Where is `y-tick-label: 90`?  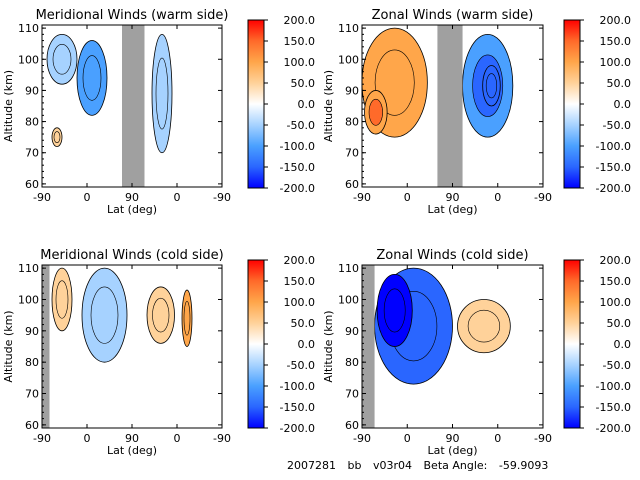
y-tick-label: 90 is located at coordinates (352, 90).